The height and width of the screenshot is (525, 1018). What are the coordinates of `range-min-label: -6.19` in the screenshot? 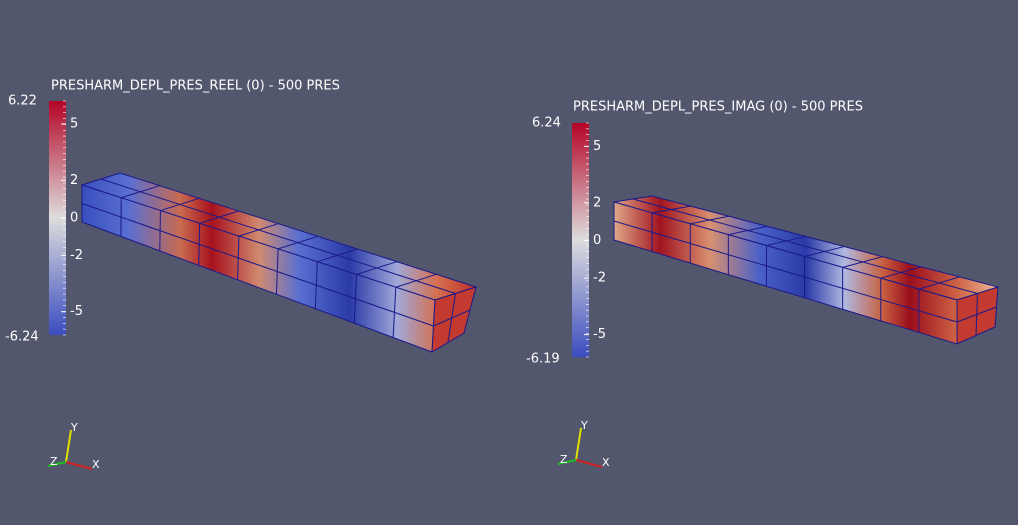 It's located at (543, 359).